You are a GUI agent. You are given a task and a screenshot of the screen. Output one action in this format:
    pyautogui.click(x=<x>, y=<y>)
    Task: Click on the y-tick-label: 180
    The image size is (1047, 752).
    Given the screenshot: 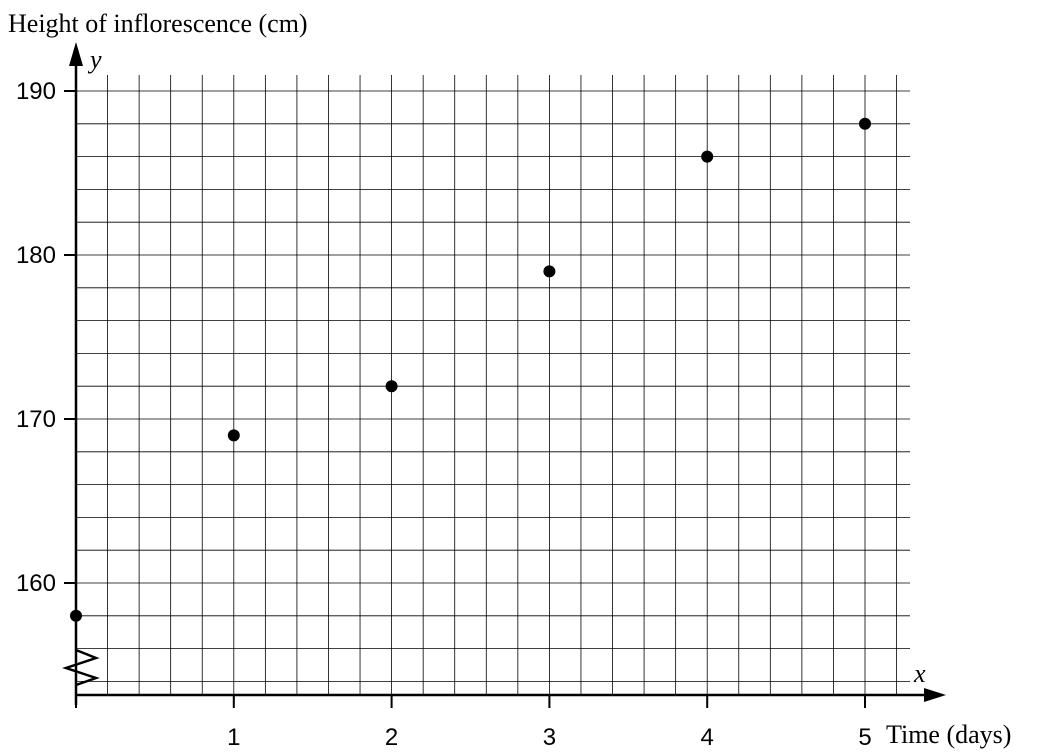 What is the action you would take?
    pyautogui.click(x=36, y=255)
    